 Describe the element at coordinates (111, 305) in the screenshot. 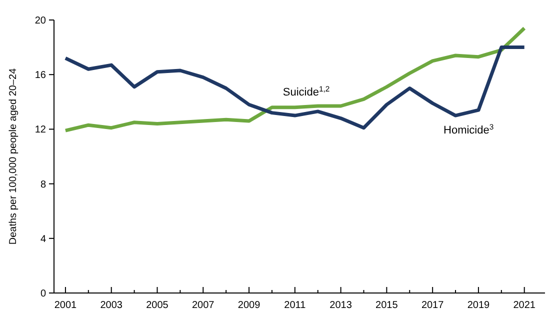

I see `x-tick-label: 2003` at that location.